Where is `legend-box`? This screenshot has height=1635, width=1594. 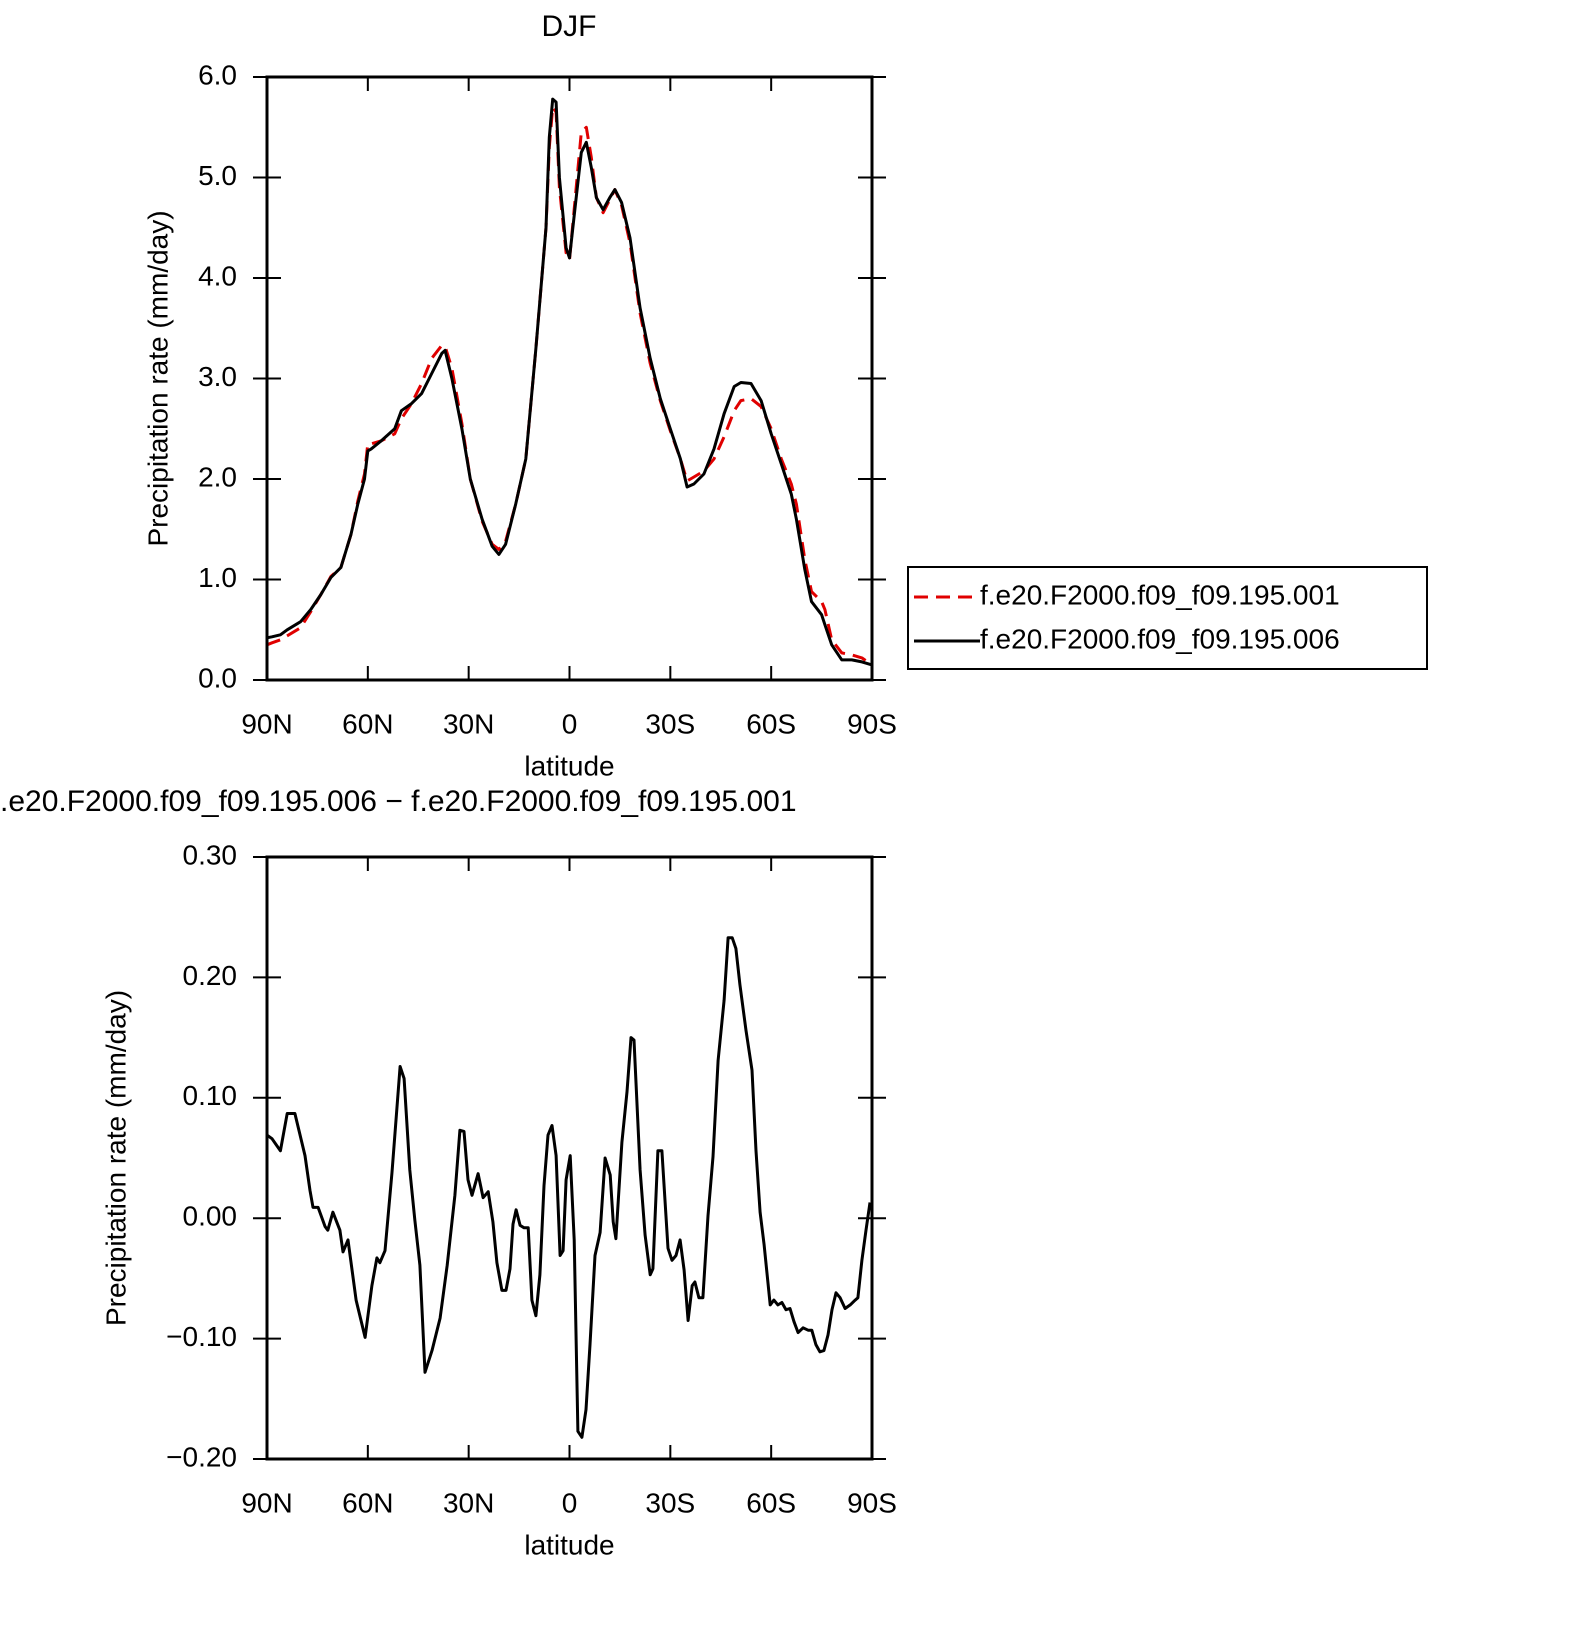 legend-box is located at coordinates (1167, 618).